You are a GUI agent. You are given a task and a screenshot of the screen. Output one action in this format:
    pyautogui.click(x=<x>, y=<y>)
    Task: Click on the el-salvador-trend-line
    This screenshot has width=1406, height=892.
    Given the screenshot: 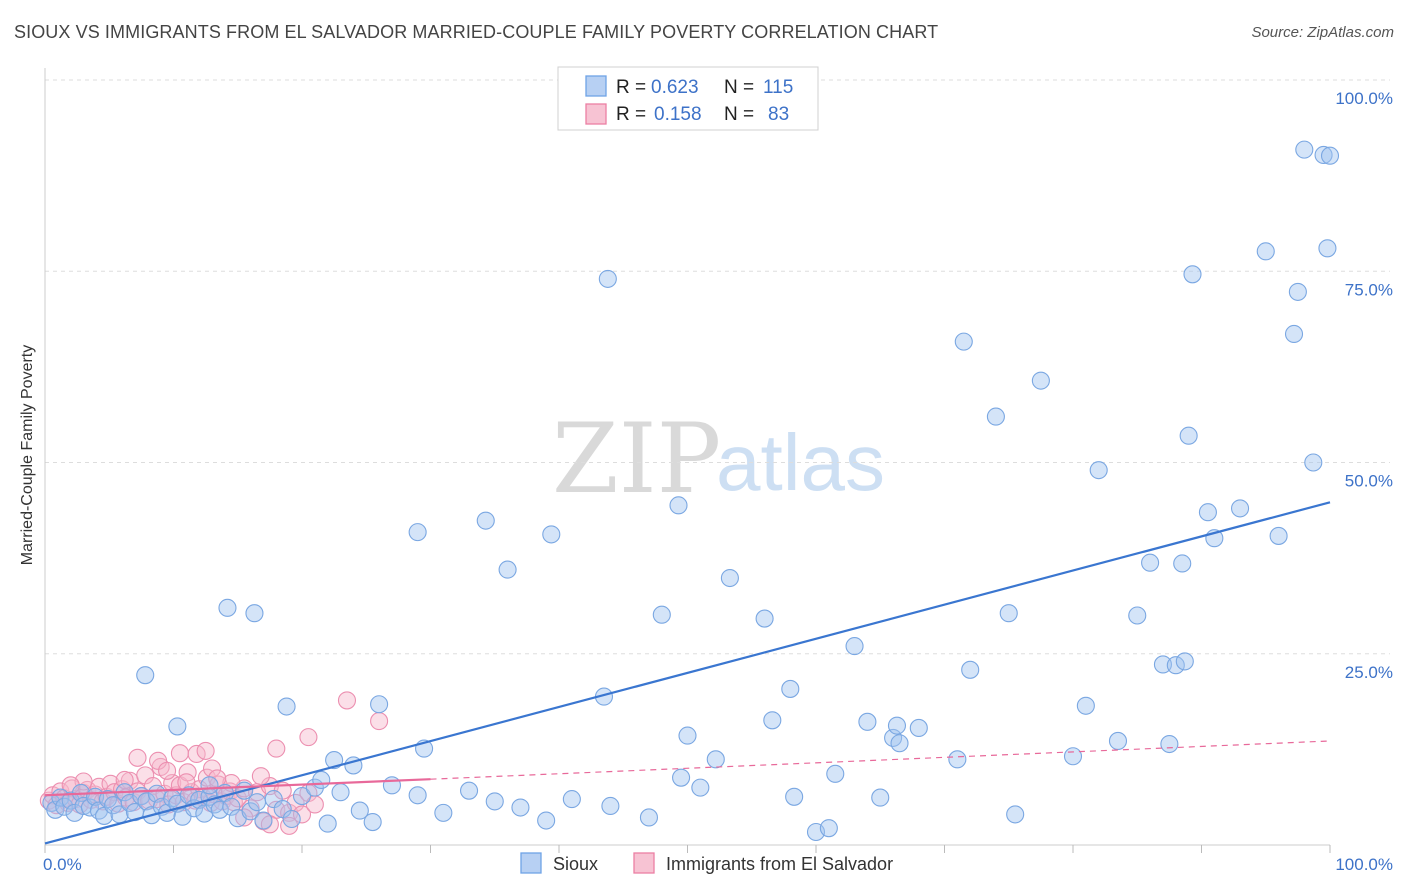 What is the action you would take?
    pyautogui.click(x=237, y=787)
    